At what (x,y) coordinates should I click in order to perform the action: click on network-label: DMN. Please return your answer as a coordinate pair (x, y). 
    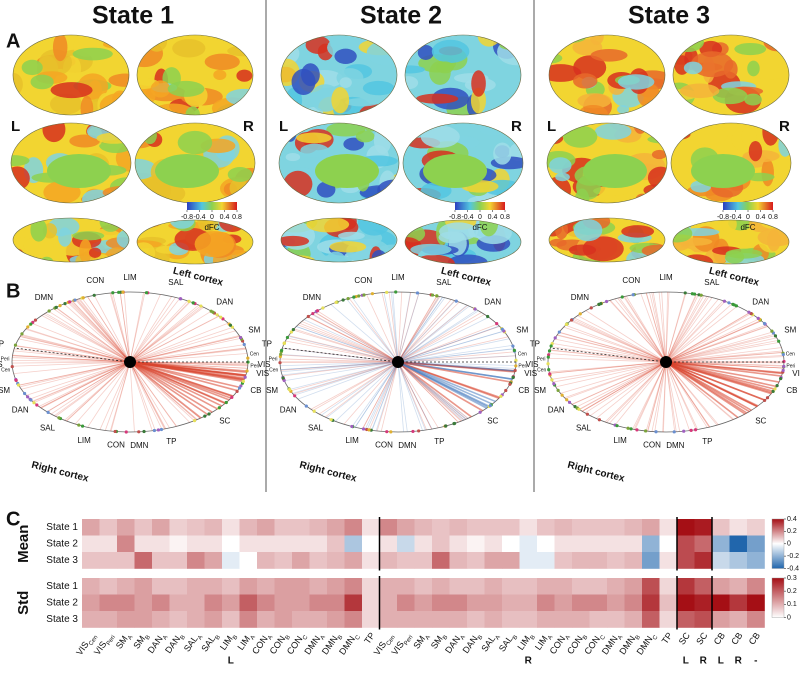
    Looking at the image, I should click on (139, 445).